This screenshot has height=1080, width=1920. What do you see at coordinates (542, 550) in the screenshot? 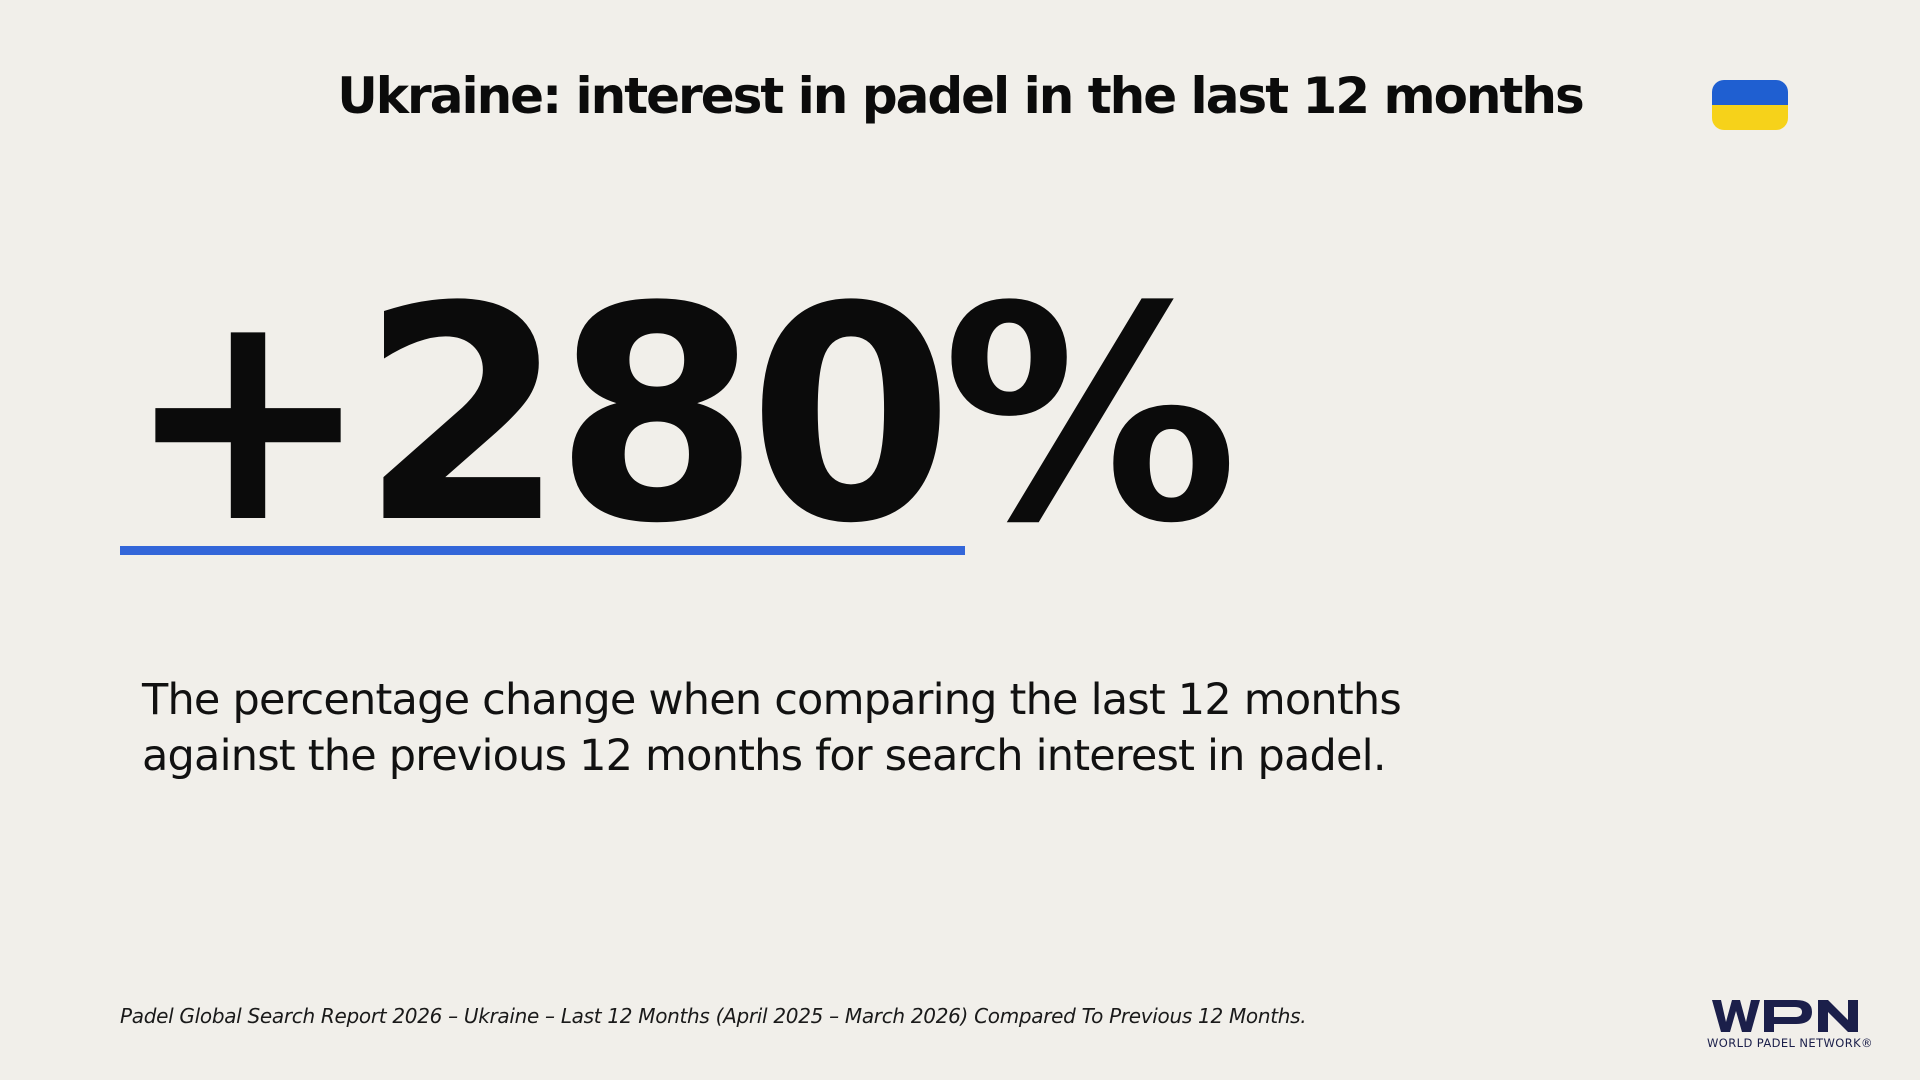
I see `stat-underline` at bounding box center [542, 550].